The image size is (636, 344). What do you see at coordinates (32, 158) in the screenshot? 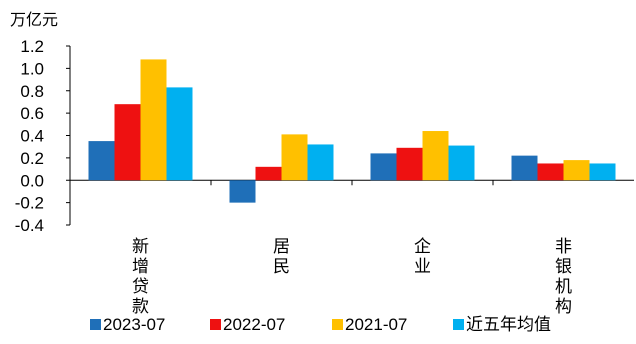
I see `y-tick-label: 0.2` at bounding box center [32, 158].